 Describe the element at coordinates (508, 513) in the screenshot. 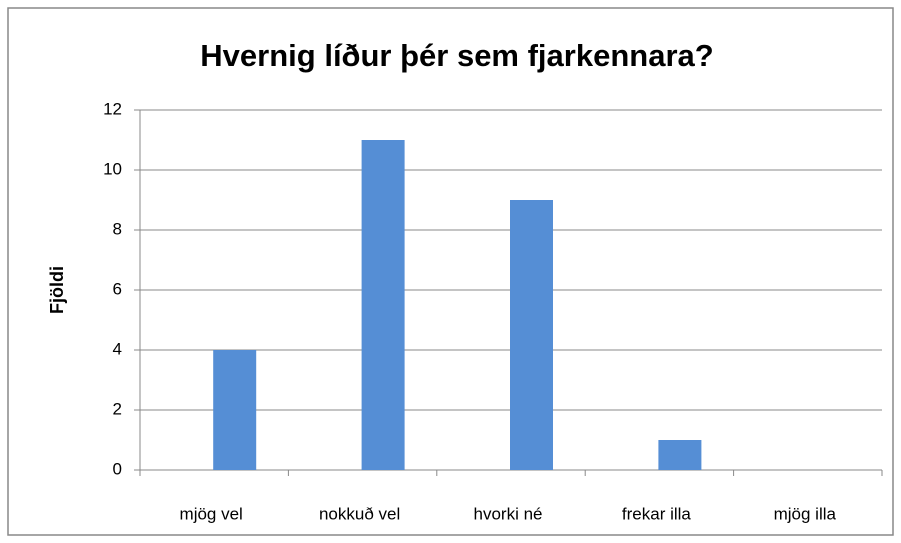

I see `x-tick-label: hvorki né` at that location.